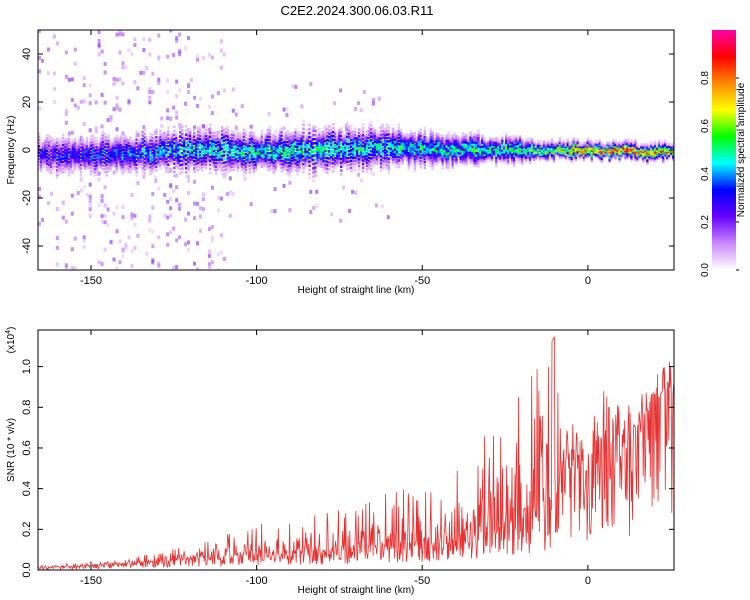 This screenshot has height=600, width=750. Describe the element at coordinates (27, 529) in the screenshot. I see `snr-y-tick-label: 0.2` at that location.